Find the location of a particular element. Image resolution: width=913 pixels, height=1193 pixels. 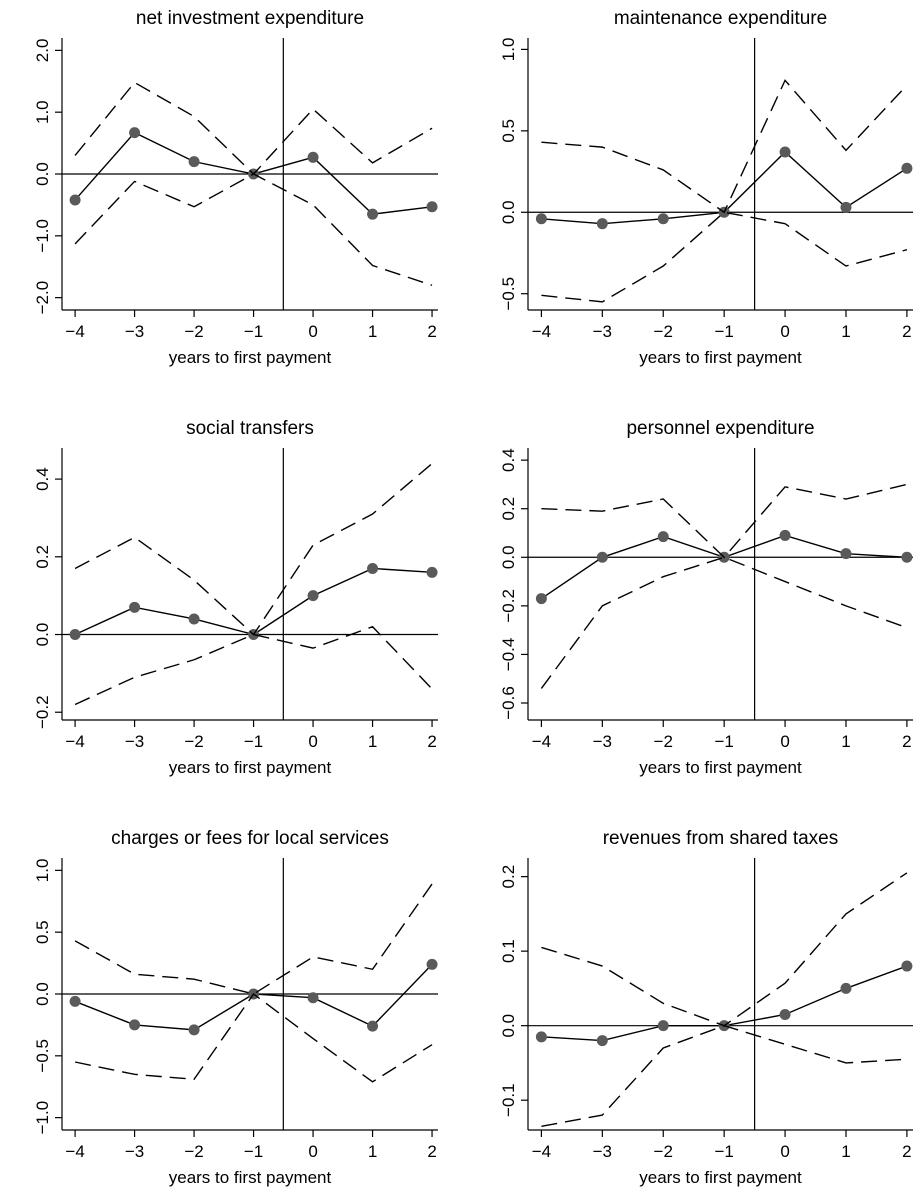

plot-area: −4 −3 −2 −1 0 1 2 −2.0 −1.0 0.0 1.0 2.0 is located at coordinates (235, 189).